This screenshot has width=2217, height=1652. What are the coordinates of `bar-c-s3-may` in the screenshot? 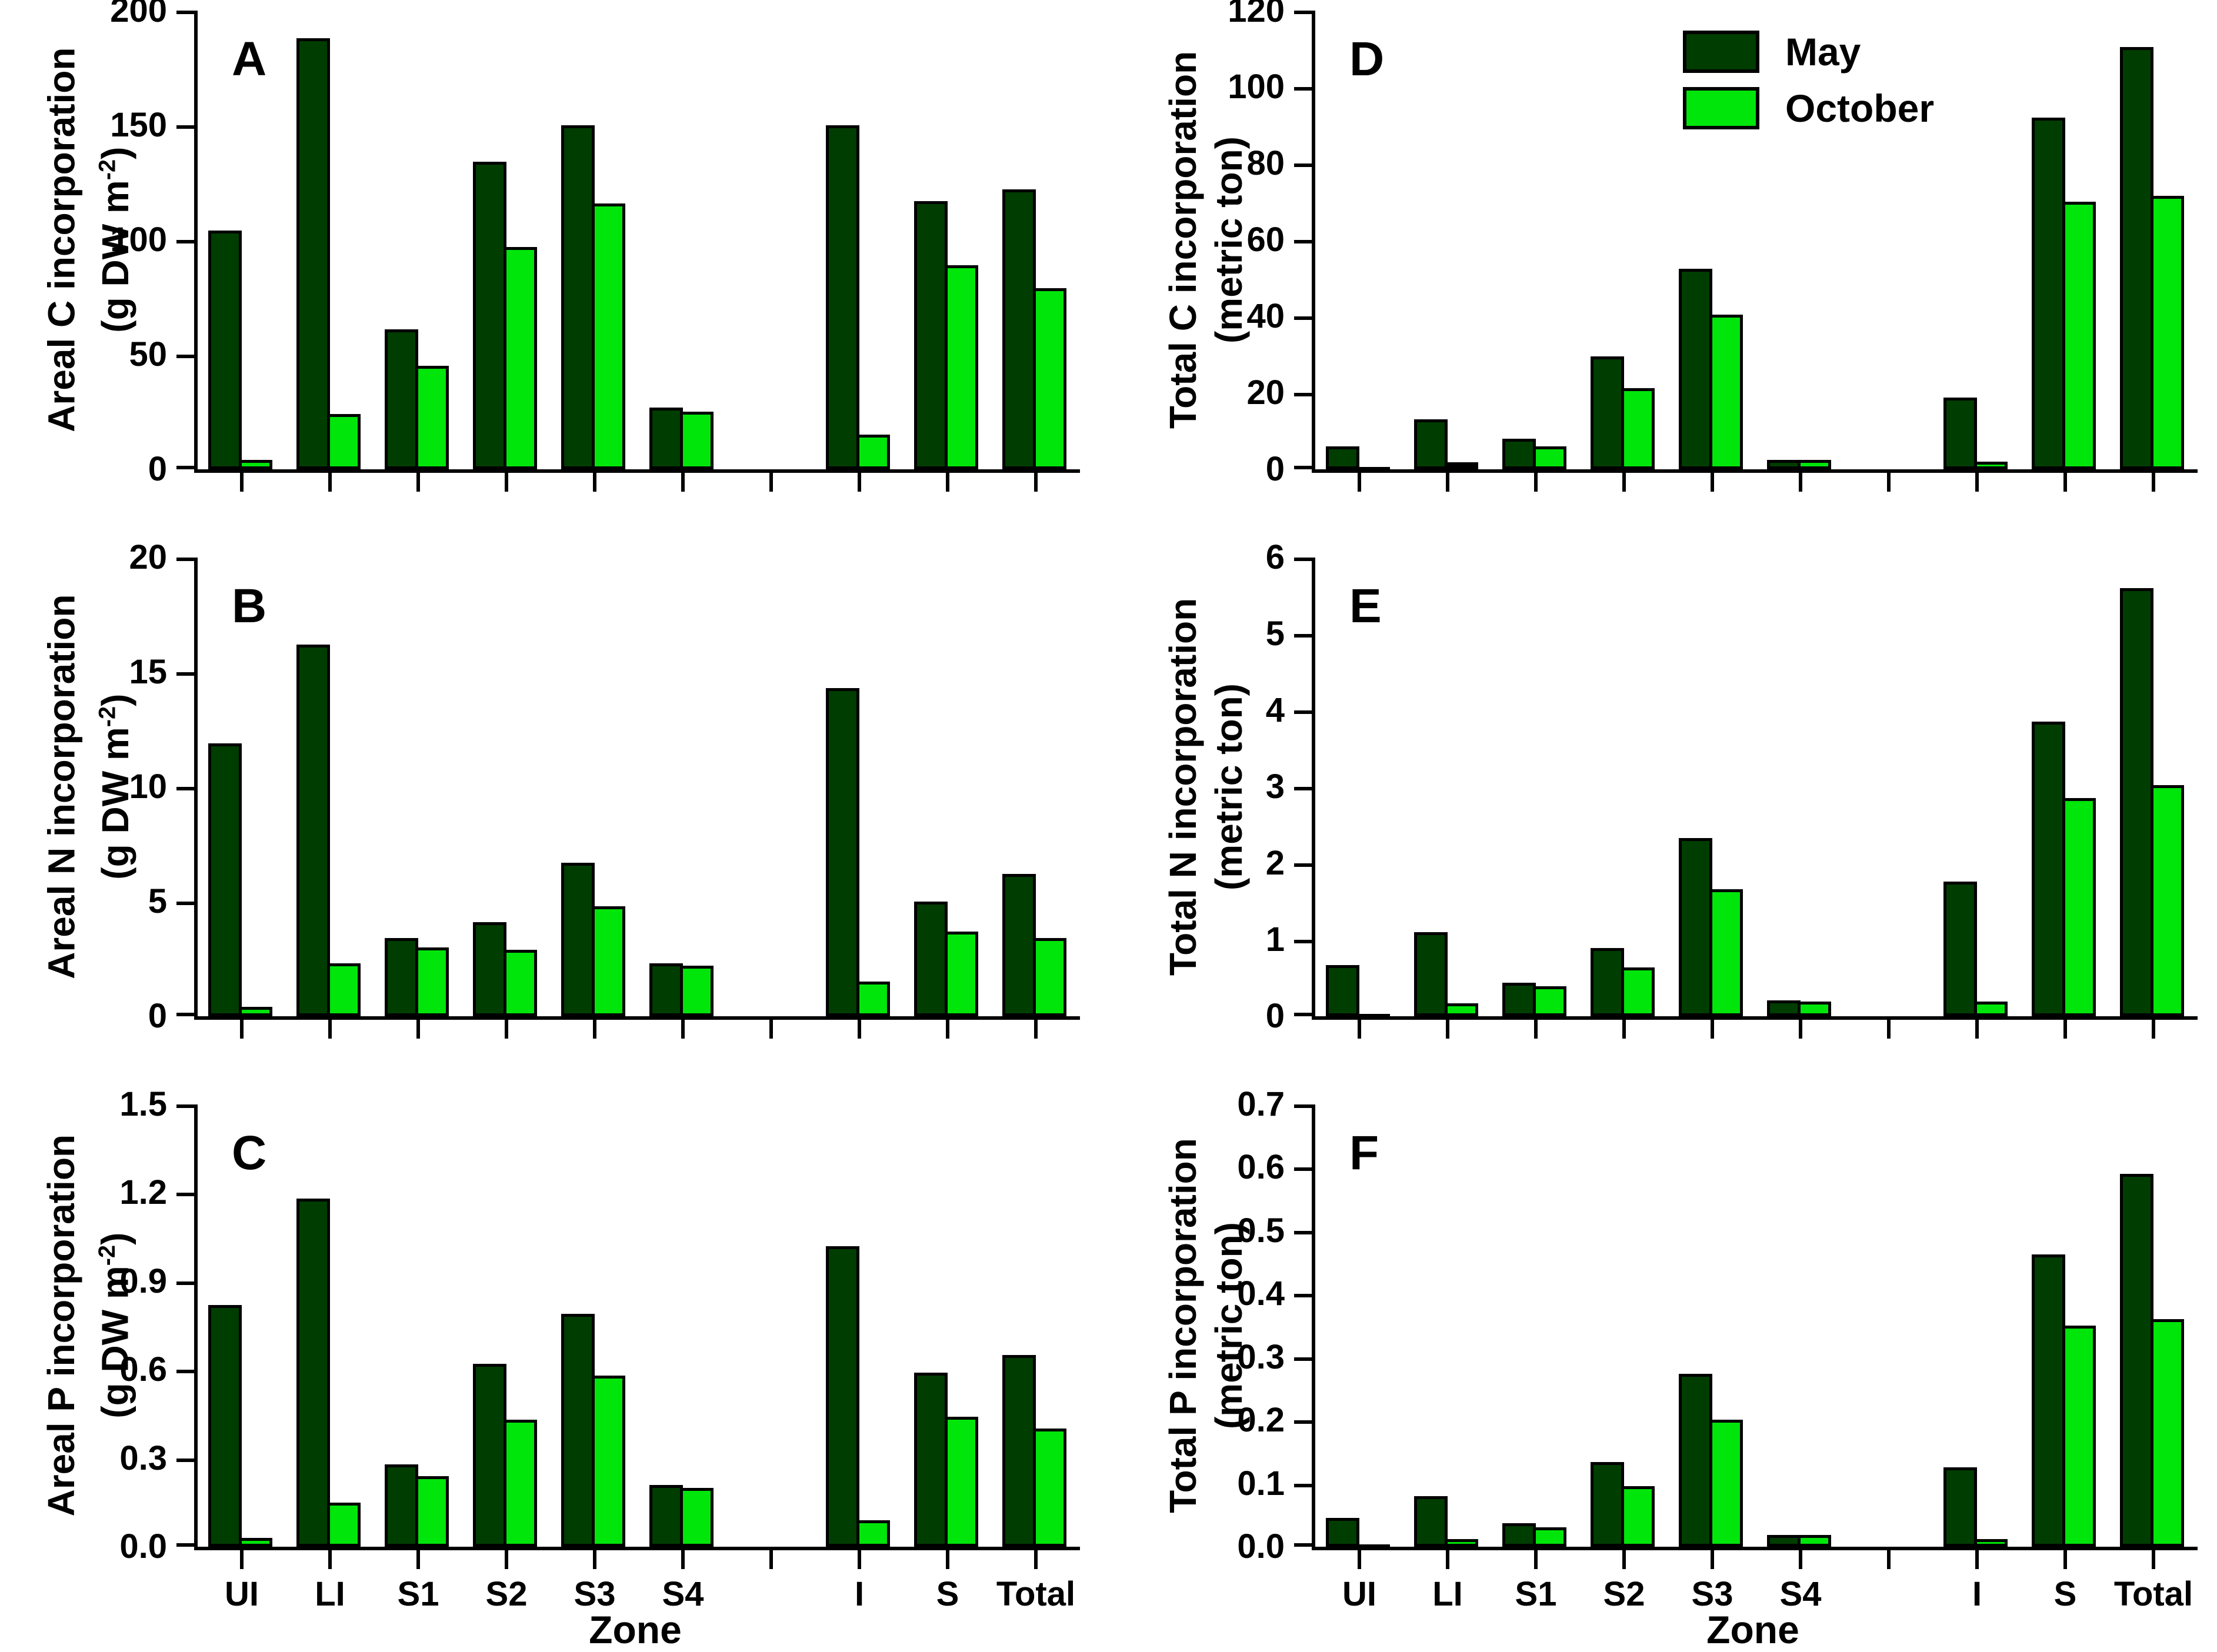 It's located at (578, 1430).